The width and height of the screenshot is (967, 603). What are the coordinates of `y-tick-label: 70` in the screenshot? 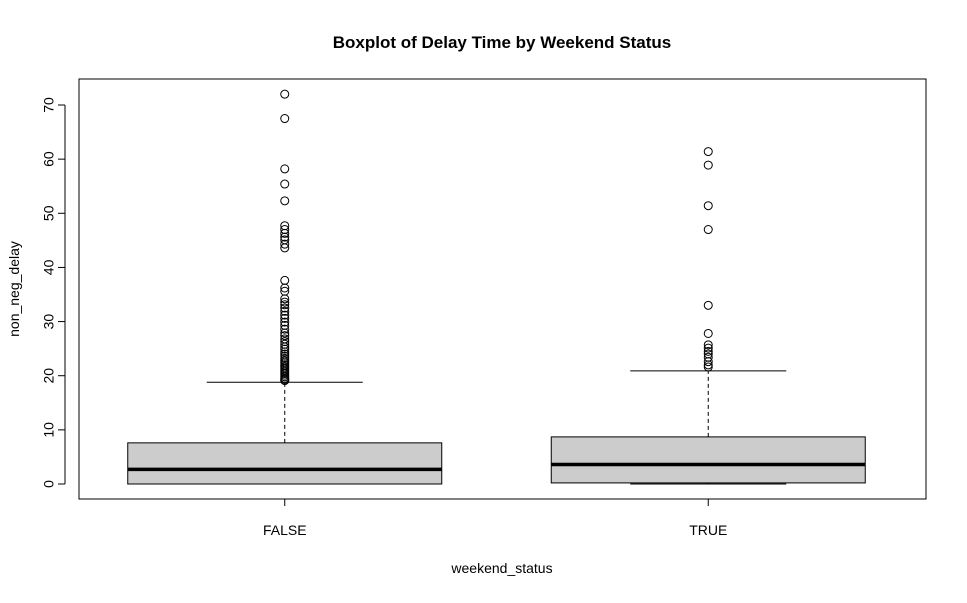 It's located at (49, 105).